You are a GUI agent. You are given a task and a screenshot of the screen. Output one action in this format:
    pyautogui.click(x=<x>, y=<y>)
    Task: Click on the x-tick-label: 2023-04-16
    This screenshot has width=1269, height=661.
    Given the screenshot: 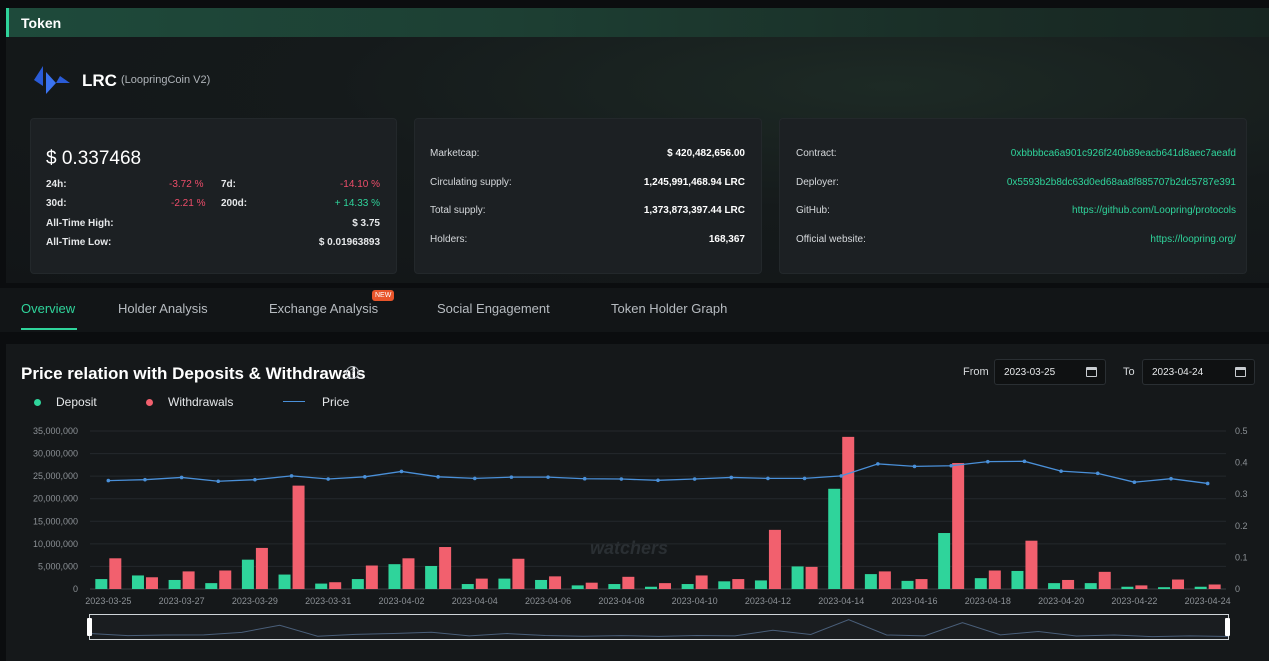 What is the action you would take?
    pyautogui.click(x=914, y=601)
    